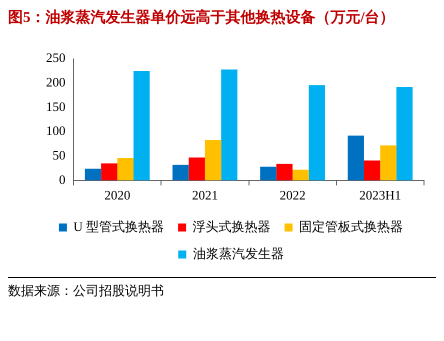  Describe the element at coordinates (380, 195) in the screenshot. I see `x-tick-label: 2023H1` at that location.